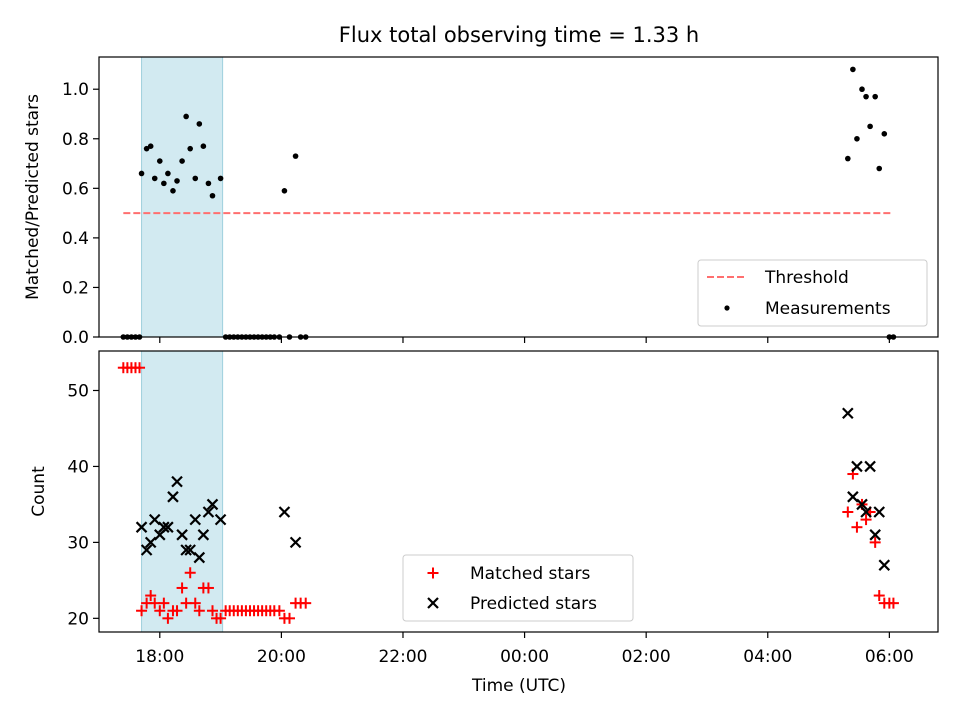  I want to click on top-y-axis-label: Matched/Predicted stars, so click(33, 197).